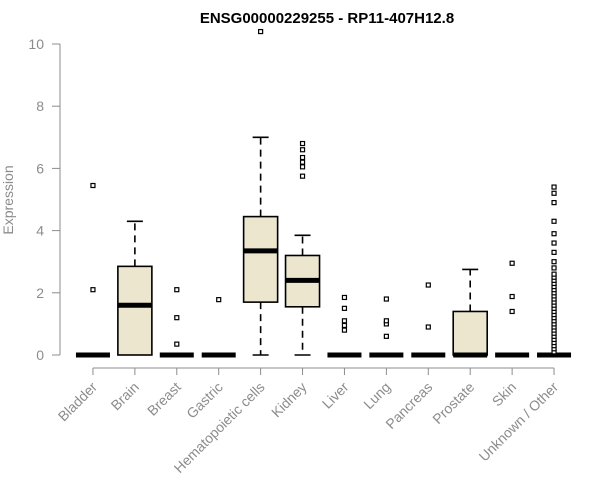 This screenshot has height=500, width=600. What do you see at coordinates (92, 270) in the screenshot?
I see `box-bladder` at bounding box center [92, 270].